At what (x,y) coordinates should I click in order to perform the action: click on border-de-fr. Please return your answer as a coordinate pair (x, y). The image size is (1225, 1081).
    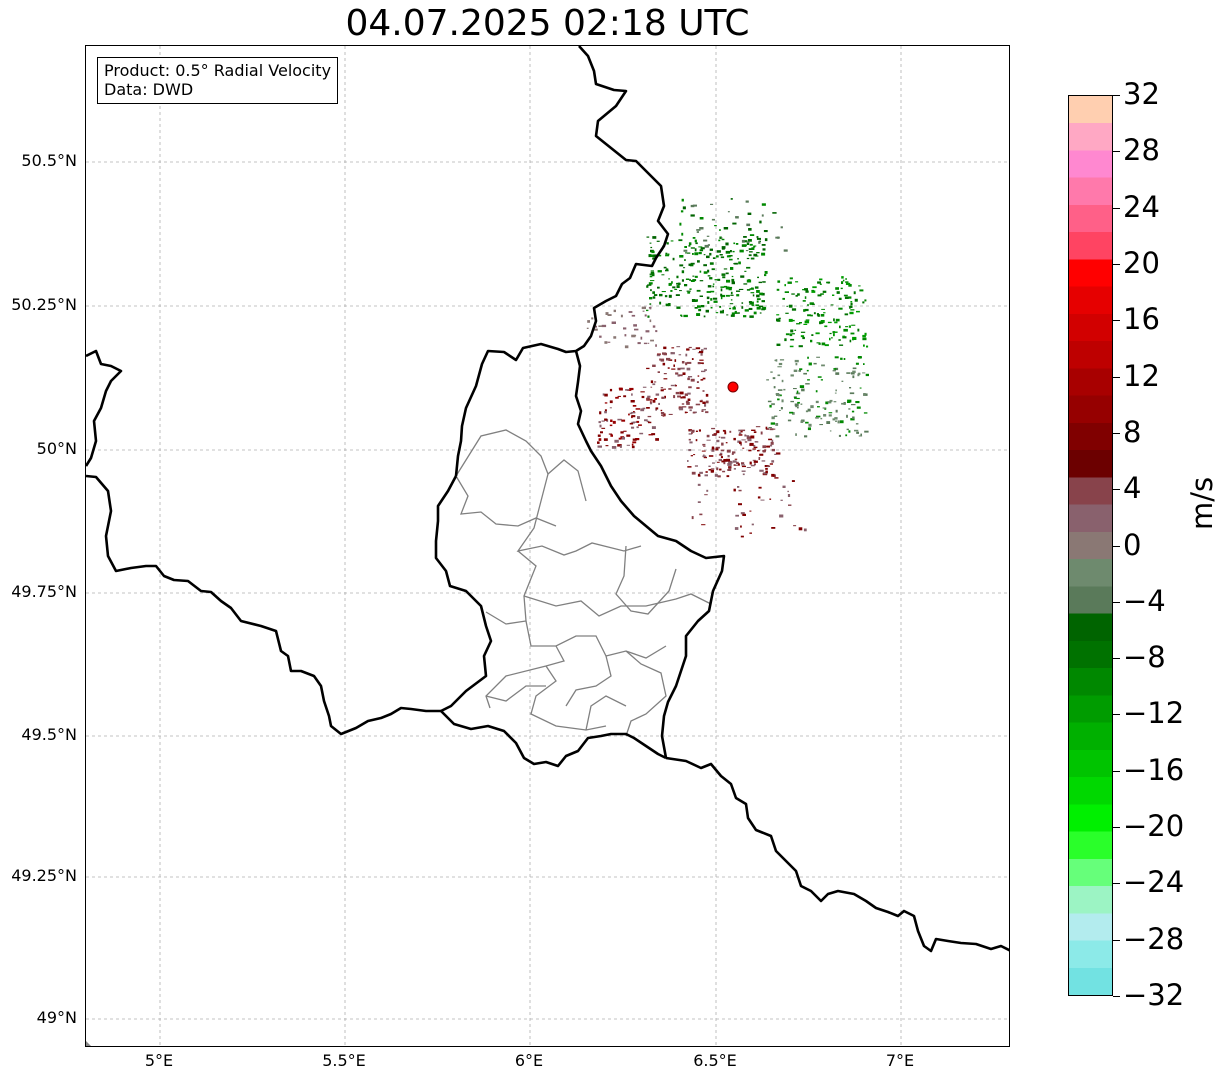
    Looking at the image, I should click on (837, 854).